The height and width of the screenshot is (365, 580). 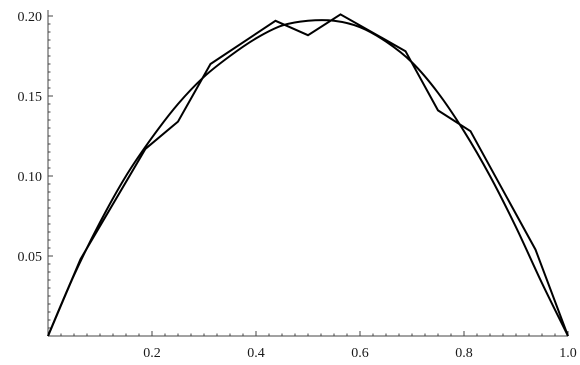 What do you see at coordinates (30, 17) in the screenshot?
I see `y-tick-label: 0.20` at bounding box center [30, 17].